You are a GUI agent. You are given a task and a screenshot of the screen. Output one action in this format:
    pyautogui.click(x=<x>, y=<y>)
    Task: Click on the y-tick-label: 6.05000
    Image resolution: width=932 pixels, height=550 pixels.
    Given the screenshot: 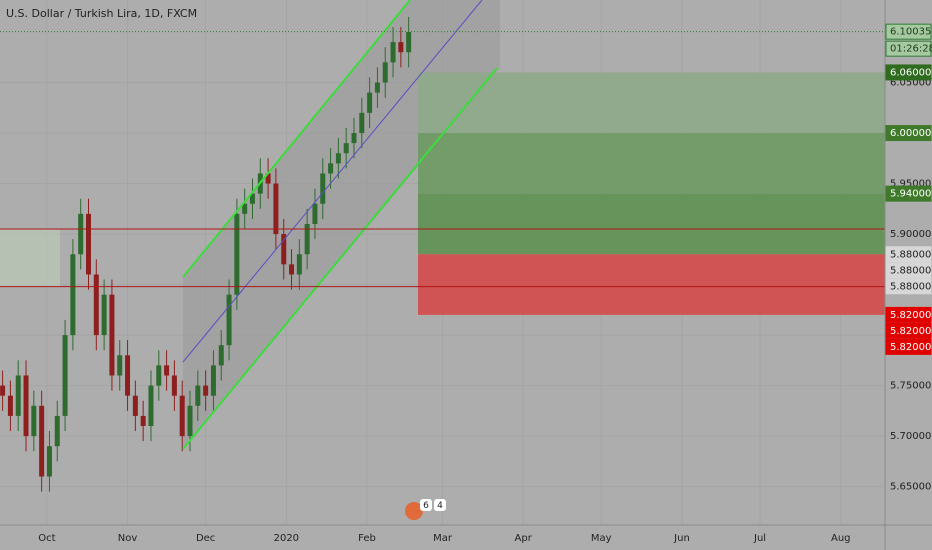 What is the action you would take?
    pyautogui.click(x=910, y=83)
    